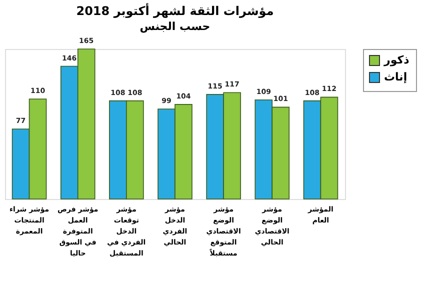  What do you see at coordinates (175, 26) in the screenshot?
I see `chart-subtitle: حسب الجنس` at bounding box center [175, 26].